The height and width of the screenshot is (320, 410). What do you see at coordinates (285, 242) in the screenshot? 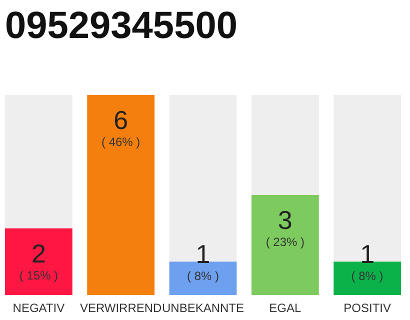
I see `annotation: ( 23% )` at bounding box center [285, 242].